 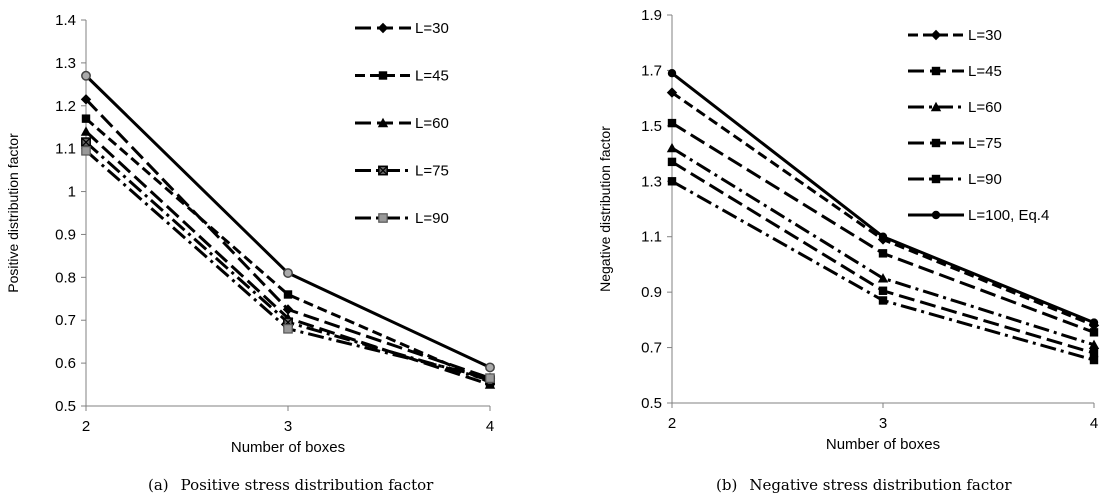 What do you see at coordinates (955, 35) in the screenshot?
I see `chart-b-legend-entry: L=30` at bounding box center [955, 35].